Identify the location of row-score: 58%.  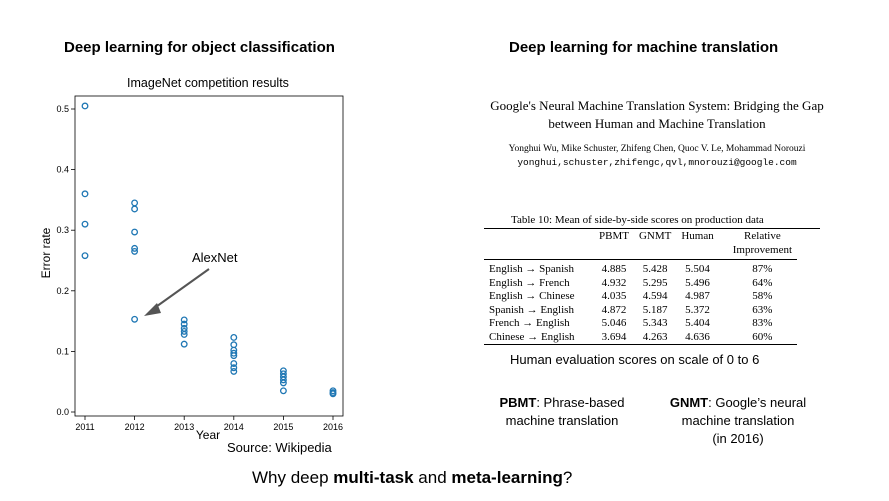
(762, 296).